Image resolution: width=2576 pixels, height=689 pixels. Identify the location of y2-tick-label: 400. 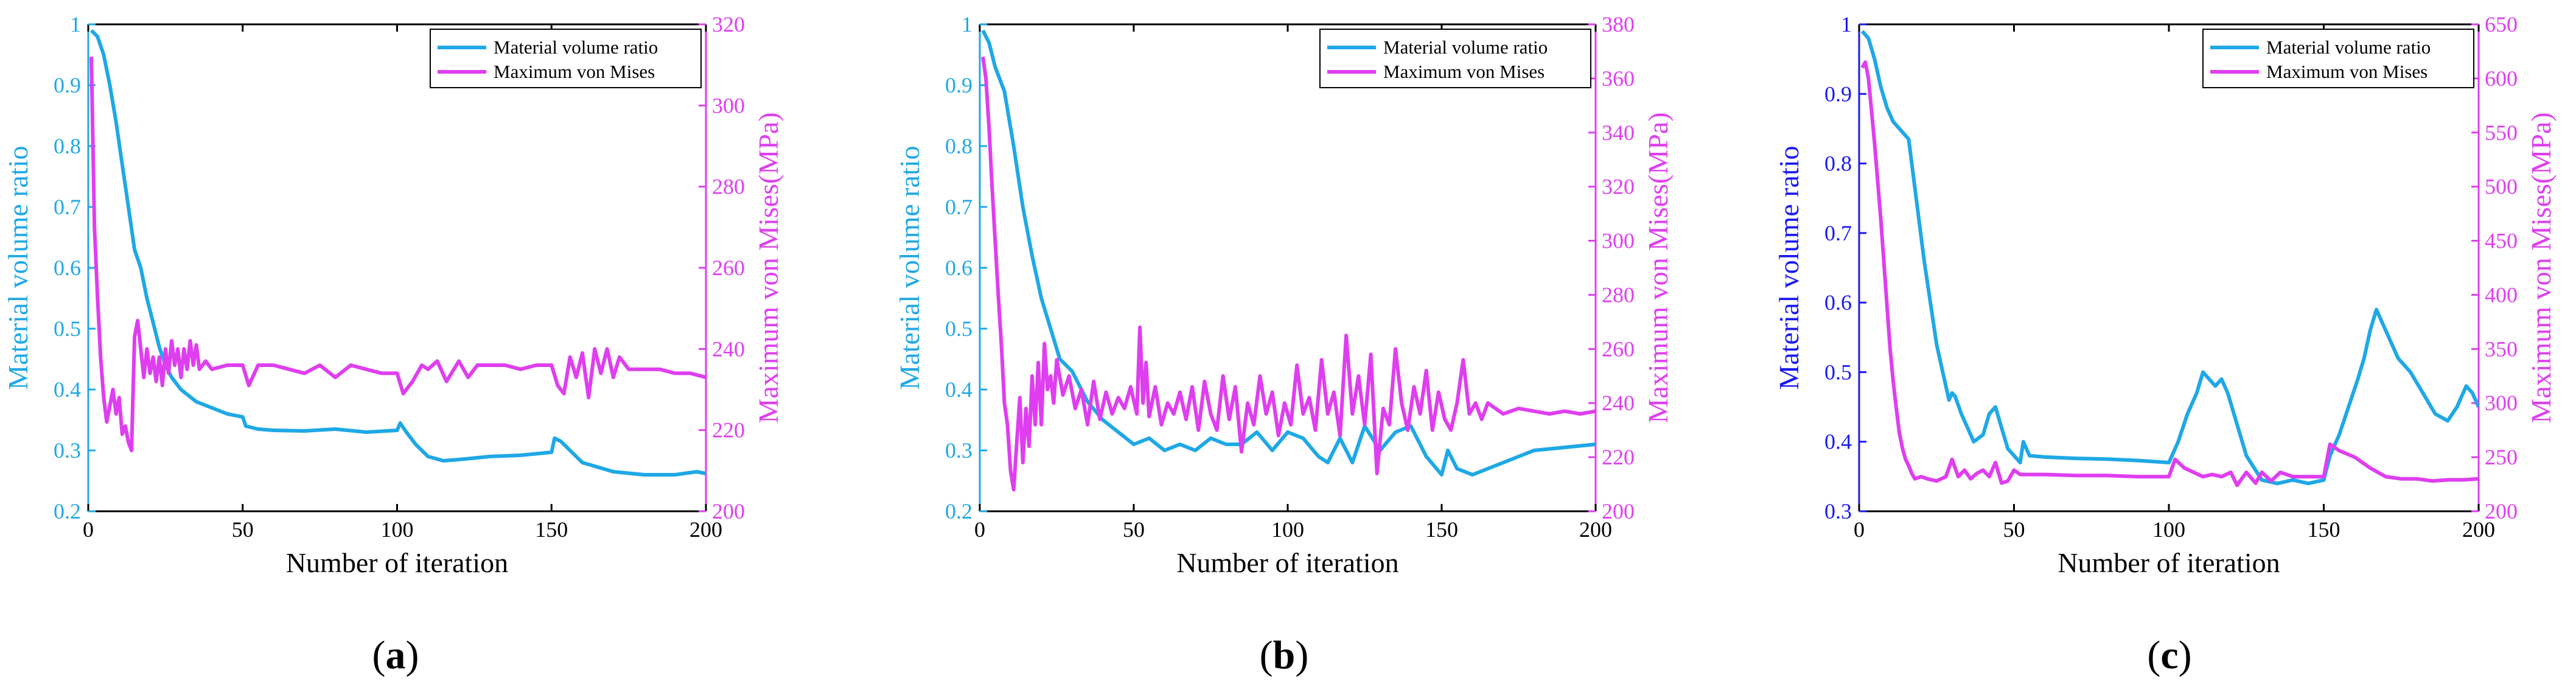
(2501, 294).